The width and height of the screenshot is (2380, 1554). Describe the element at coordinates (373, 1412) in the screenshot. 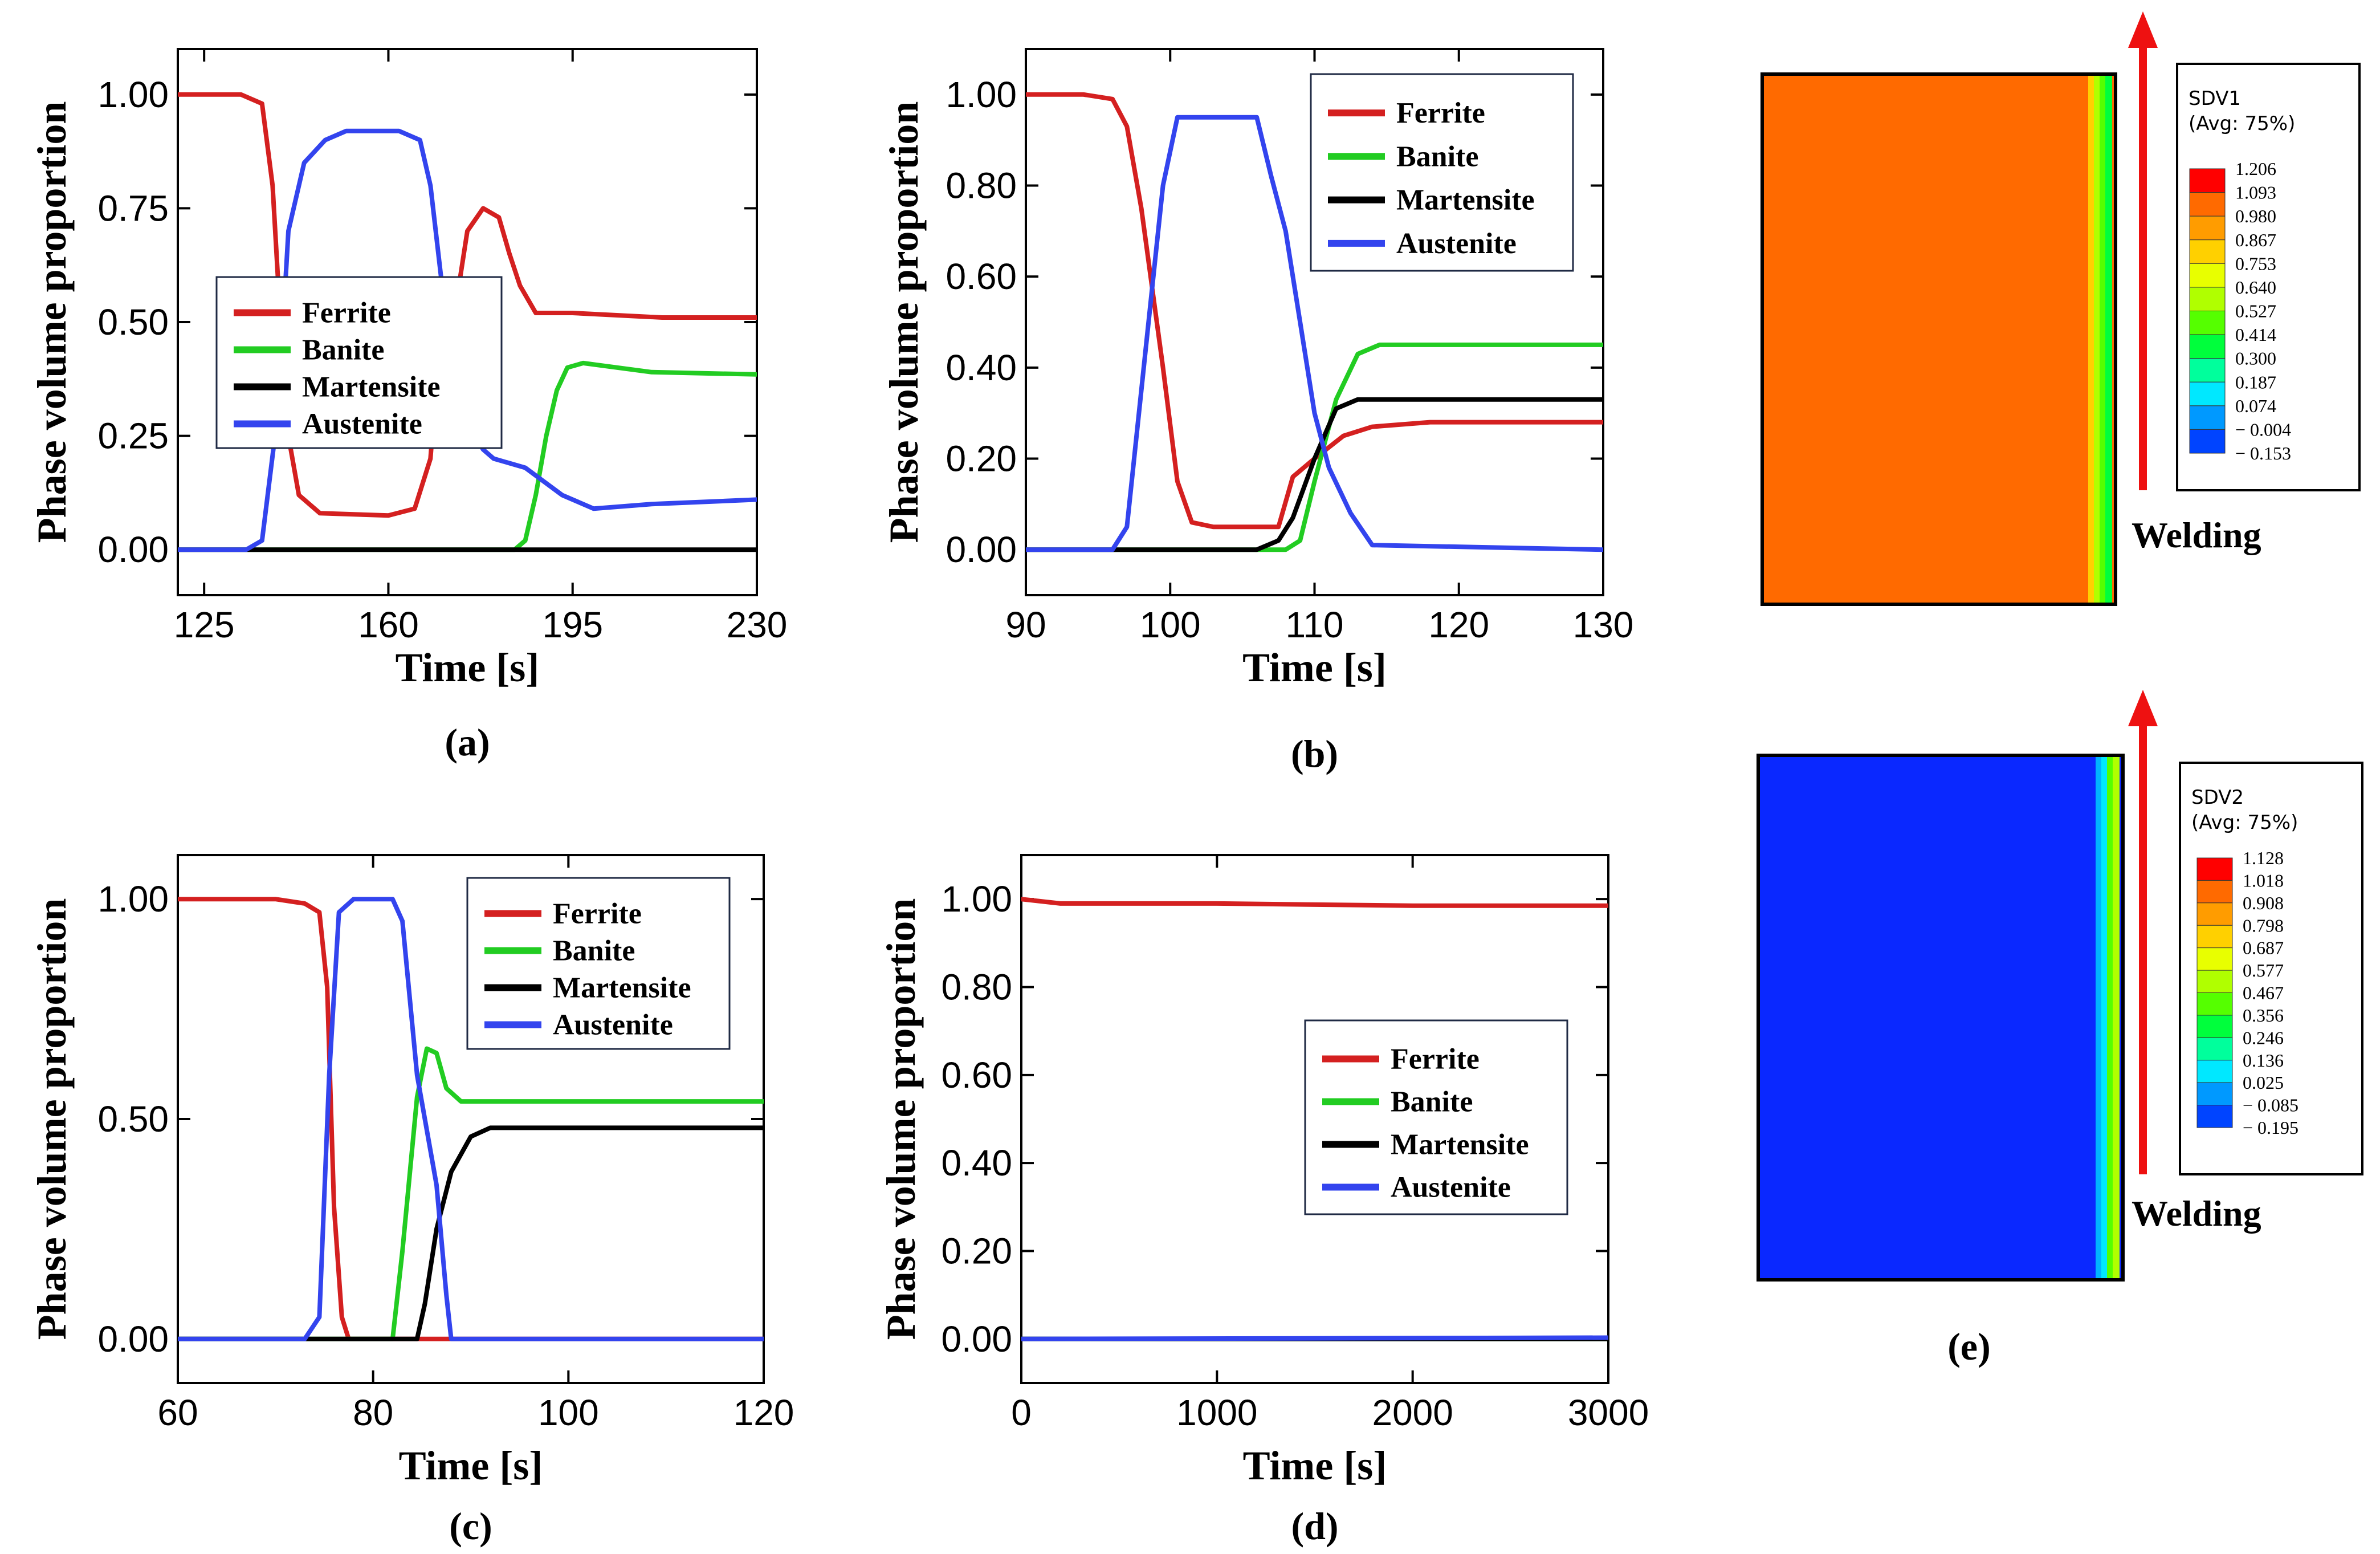

I see `x-tick-label: 80` at that location.